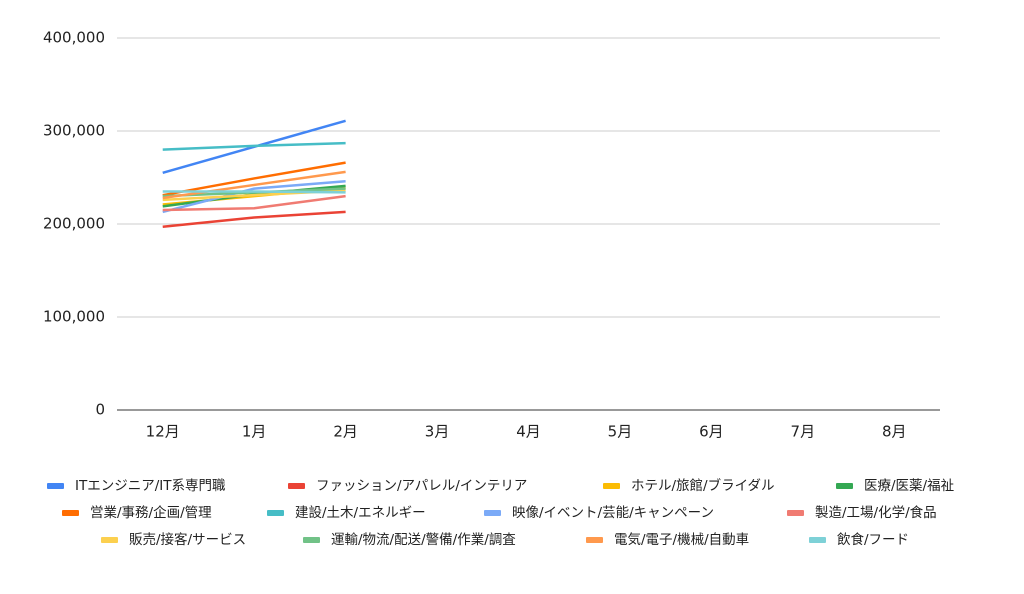  I want to click on x-tick-label: 4月, so click(528, 432).